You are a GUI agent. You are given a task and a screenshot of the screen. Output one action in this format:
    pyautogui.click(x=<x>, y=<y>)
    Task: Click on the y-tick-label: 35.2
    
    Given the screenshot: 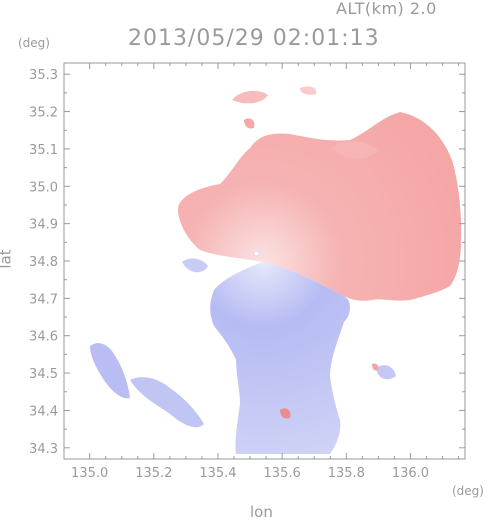 What is the action you would take?
    pyautogui.click(x=43, y=113)
    